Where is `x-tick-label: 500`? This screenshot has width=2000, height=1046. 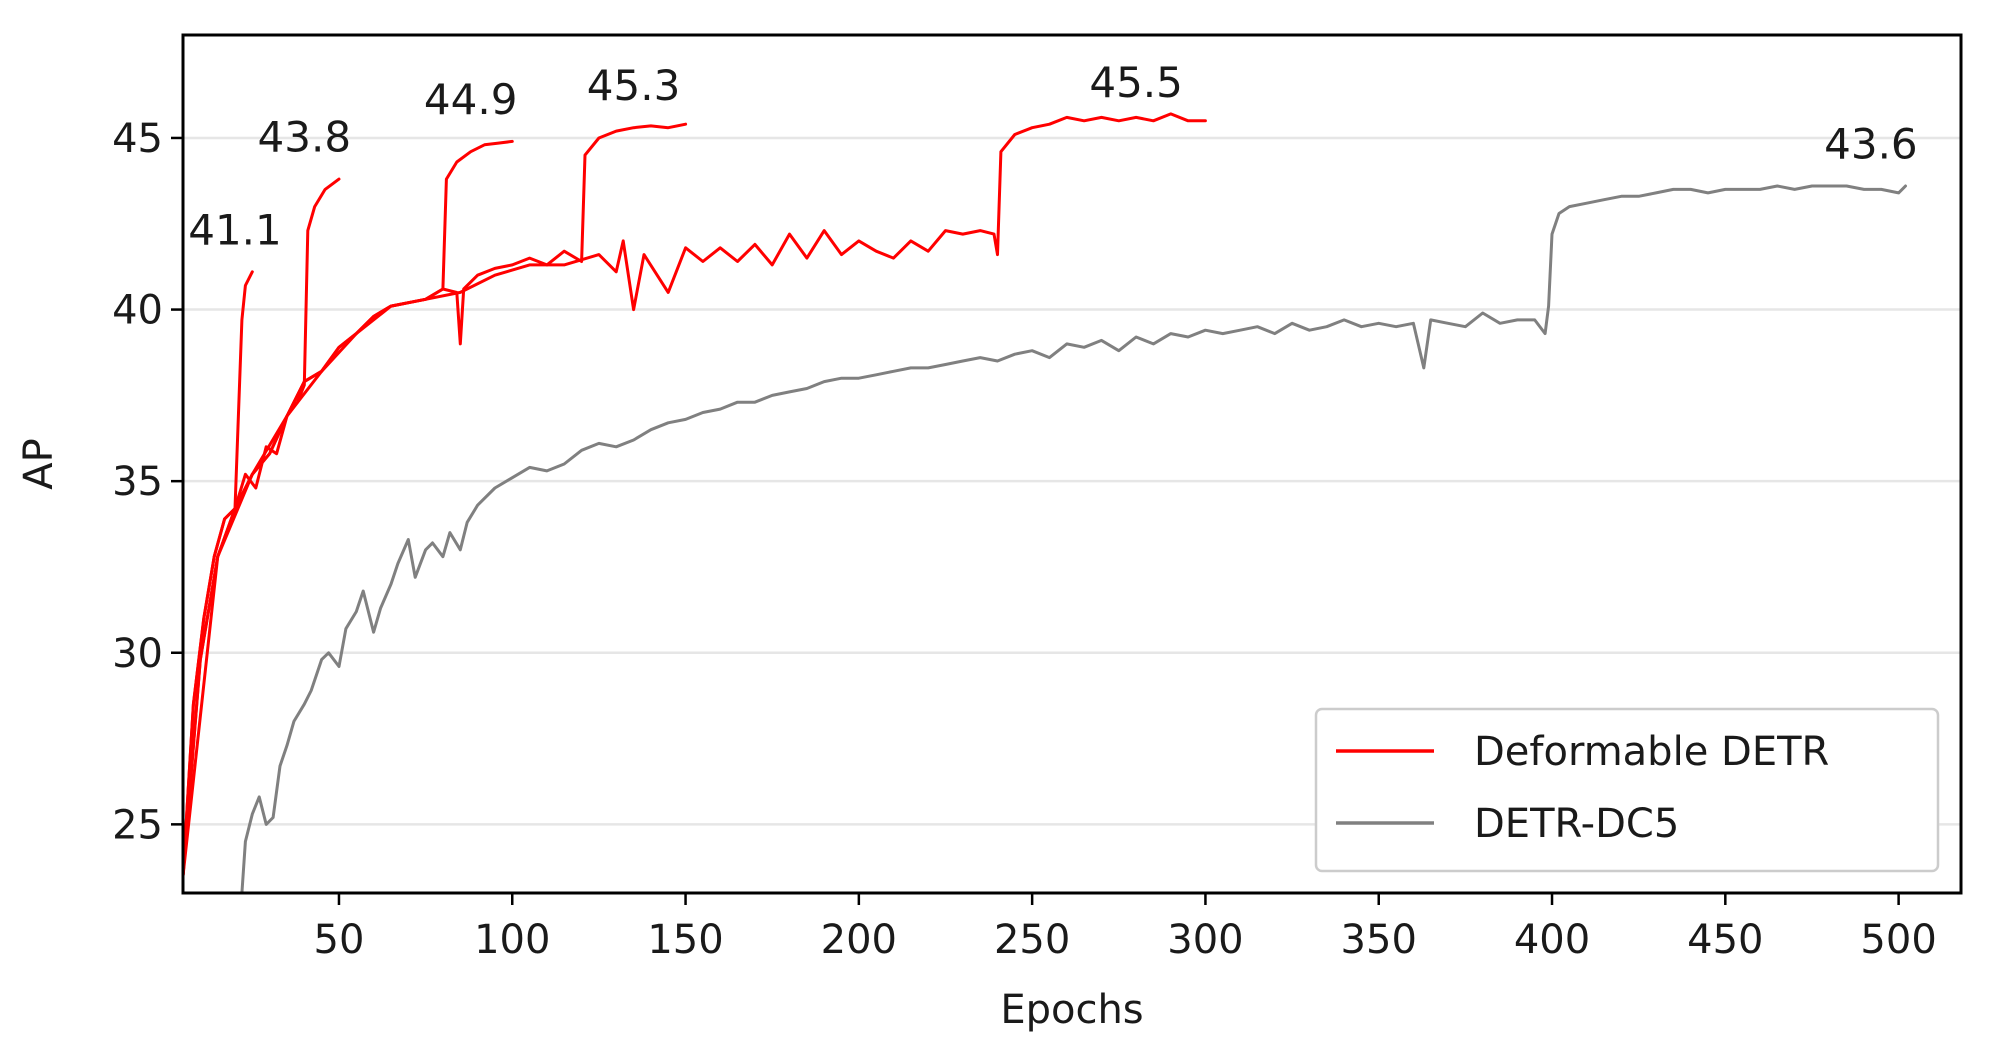 x-tick-label: 500 is located at coordinates (1898, 940).